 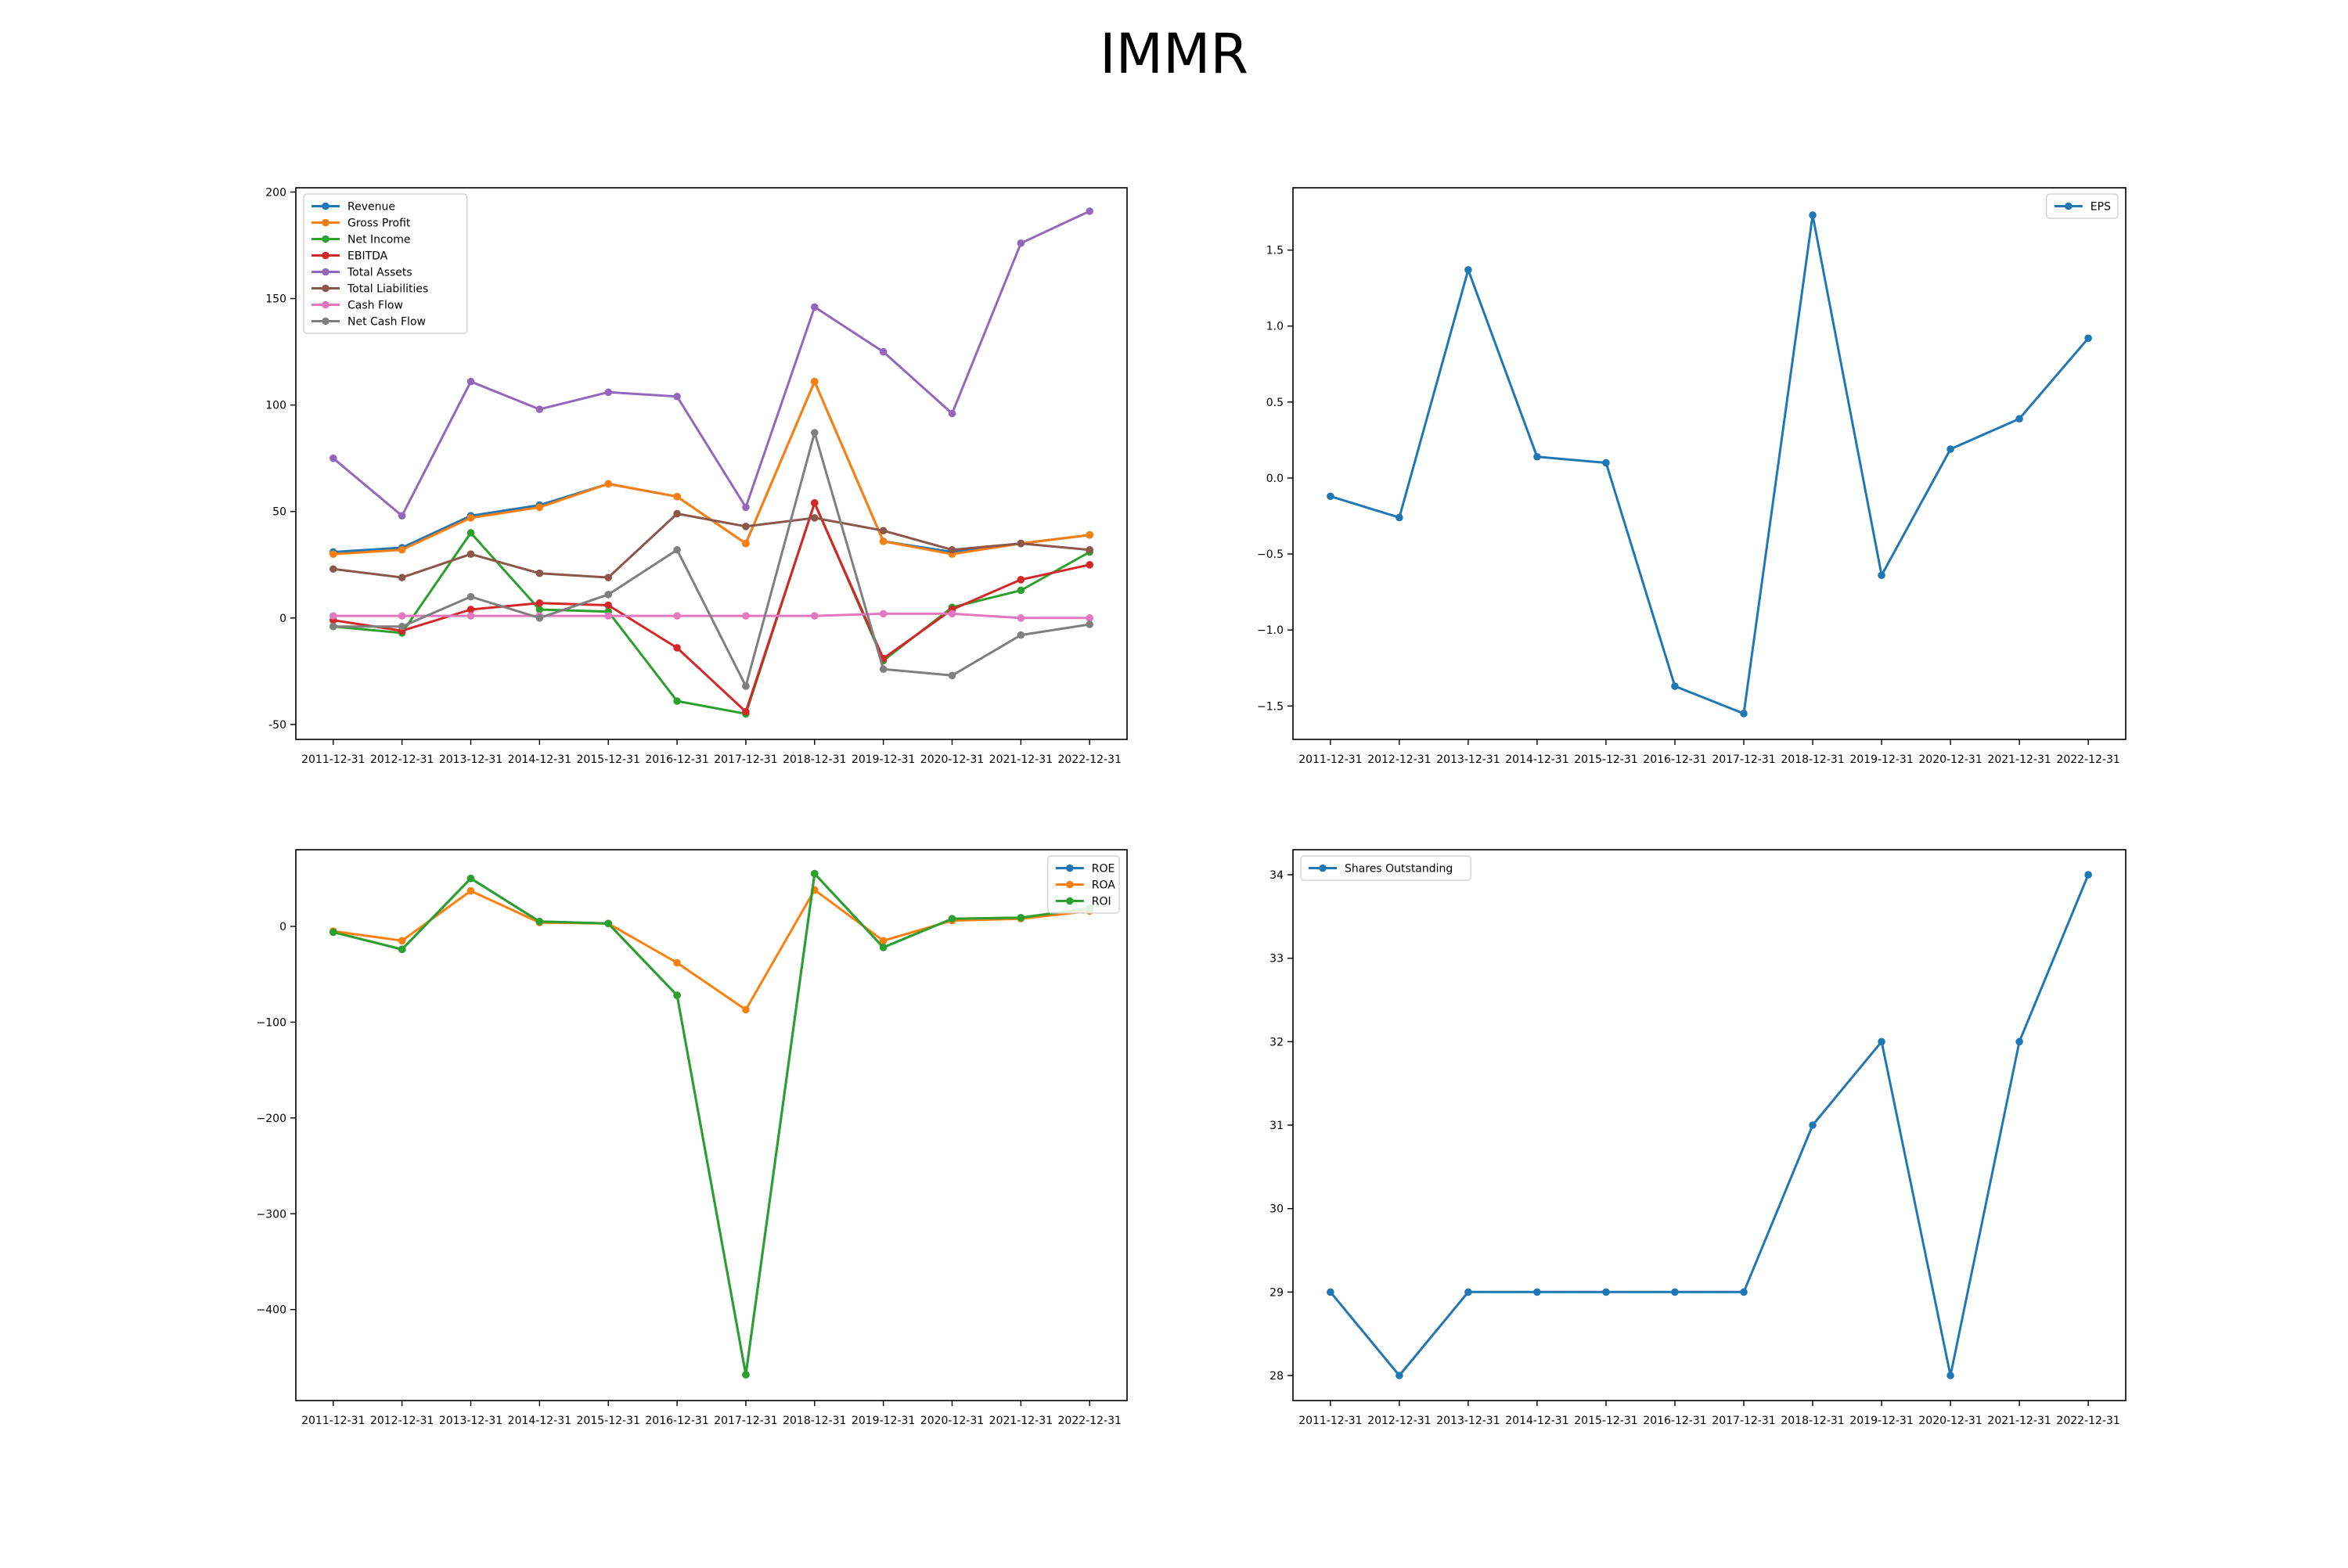 What do you see at coordinates (1605, 1421) in the screenshot?
I see `x-tick-label: 2015-12-31` at bounding box center [1605, 1421].